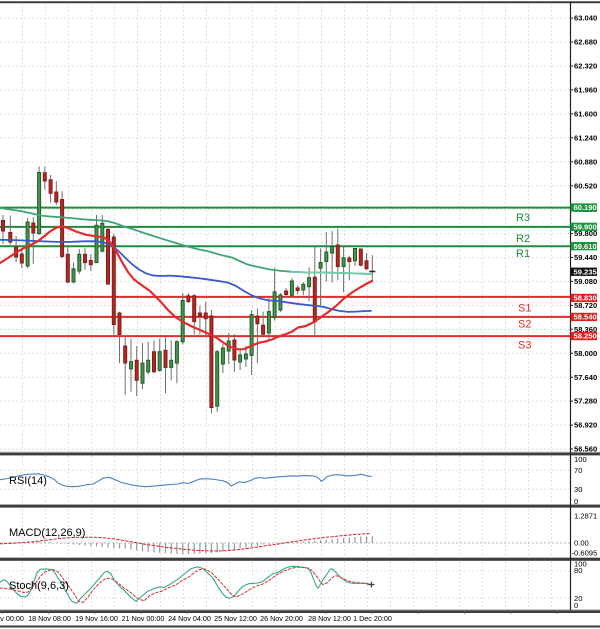  Describe the element at coordinates (578, 489) in the screenshot. I see `svg-text: 30` at that location.